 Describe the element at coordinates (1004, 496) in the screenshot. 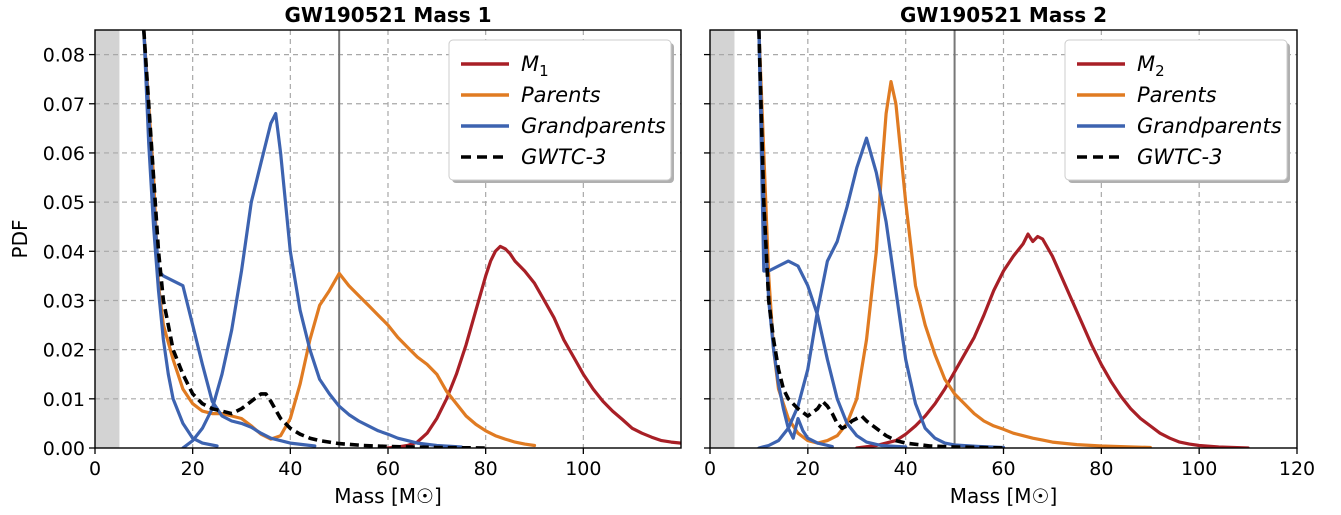

I see `chart2-xaxis-label: Mass [M☉]` at that location.